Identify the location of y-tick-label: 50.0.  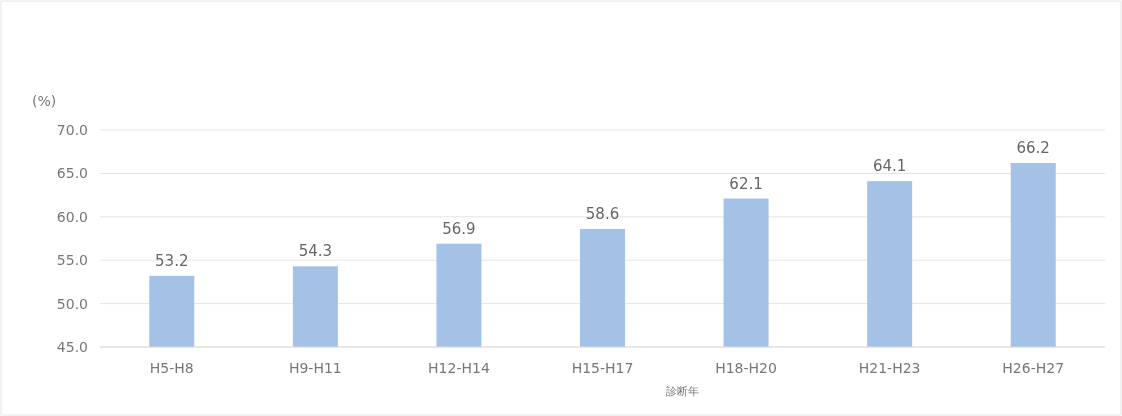
(72, 303).